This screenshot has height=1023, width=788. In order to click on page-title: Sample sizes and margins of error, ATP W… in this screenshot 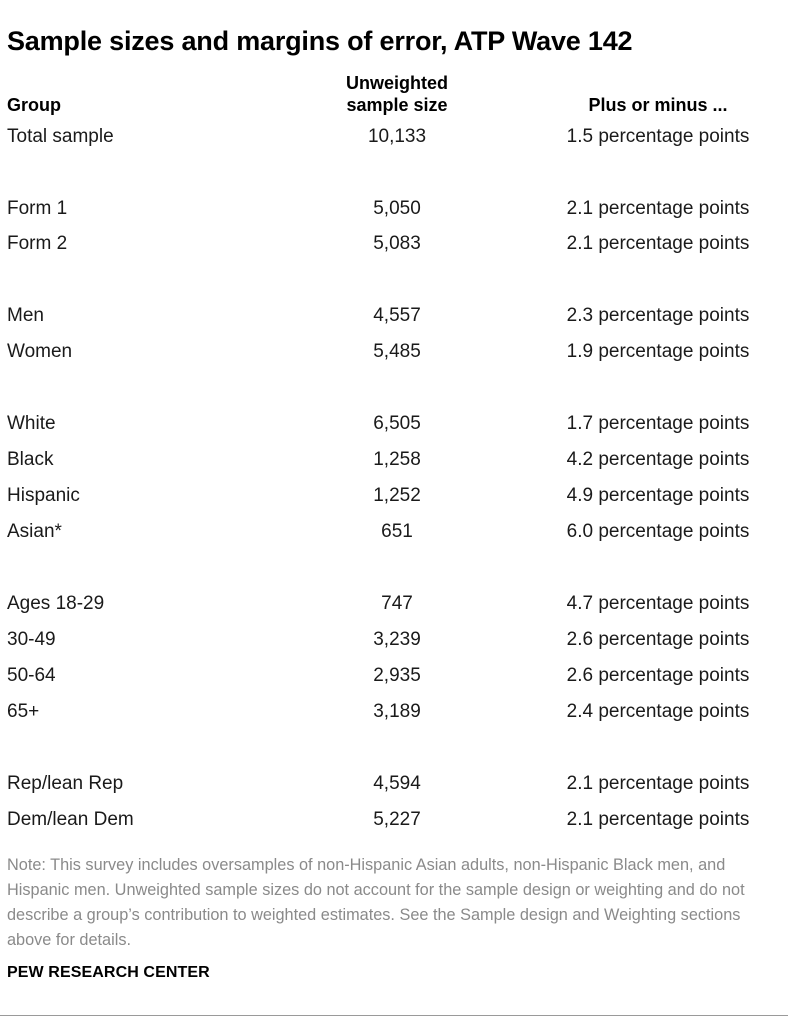, I will do `click(320, 41)`.